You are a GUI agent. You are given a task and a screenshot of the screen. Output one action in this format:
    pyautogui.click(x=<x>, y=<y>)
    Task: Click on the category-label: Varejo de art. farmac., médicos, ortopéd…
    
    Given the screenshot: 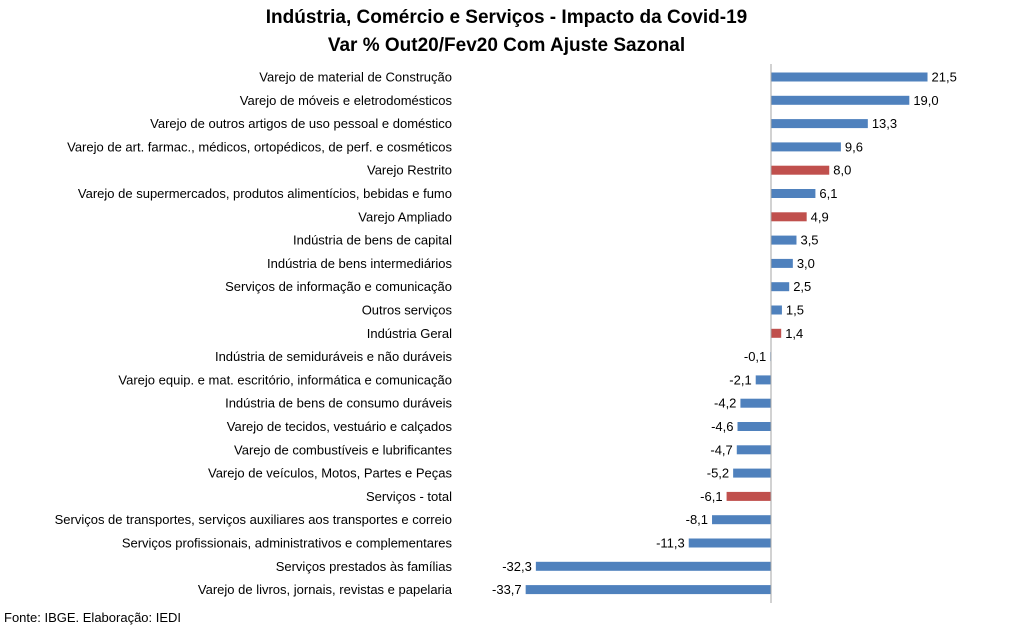 What is the action you would take?
    pyautogui.click(x=259, y=146)
    